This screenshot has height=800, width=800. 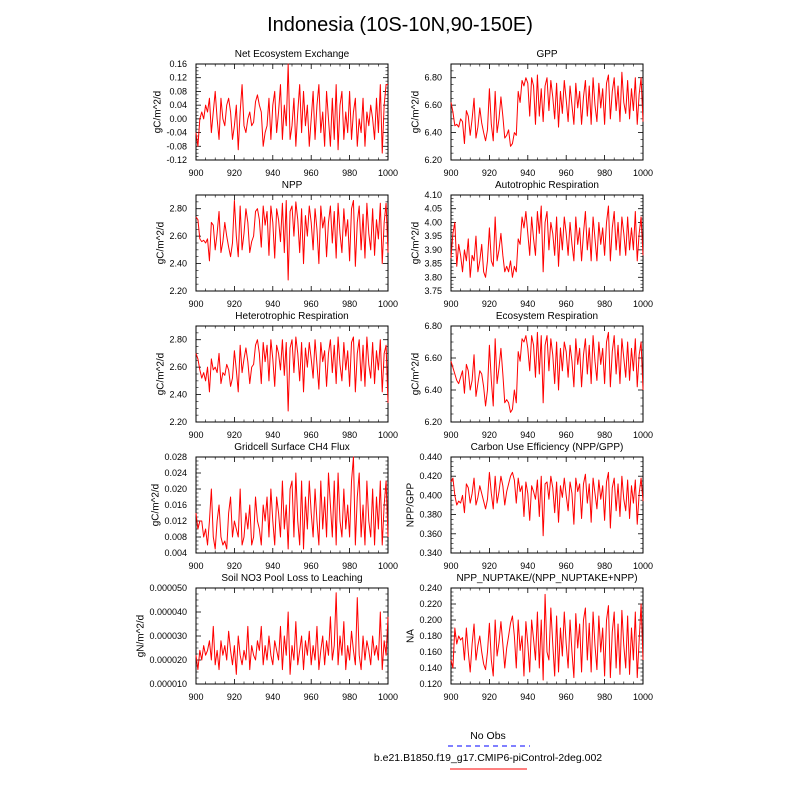 What do you see at coordinates (430, 684) in the screenshot?
I see `y-tick-label: 0.120` at bounding box center [430, 684].